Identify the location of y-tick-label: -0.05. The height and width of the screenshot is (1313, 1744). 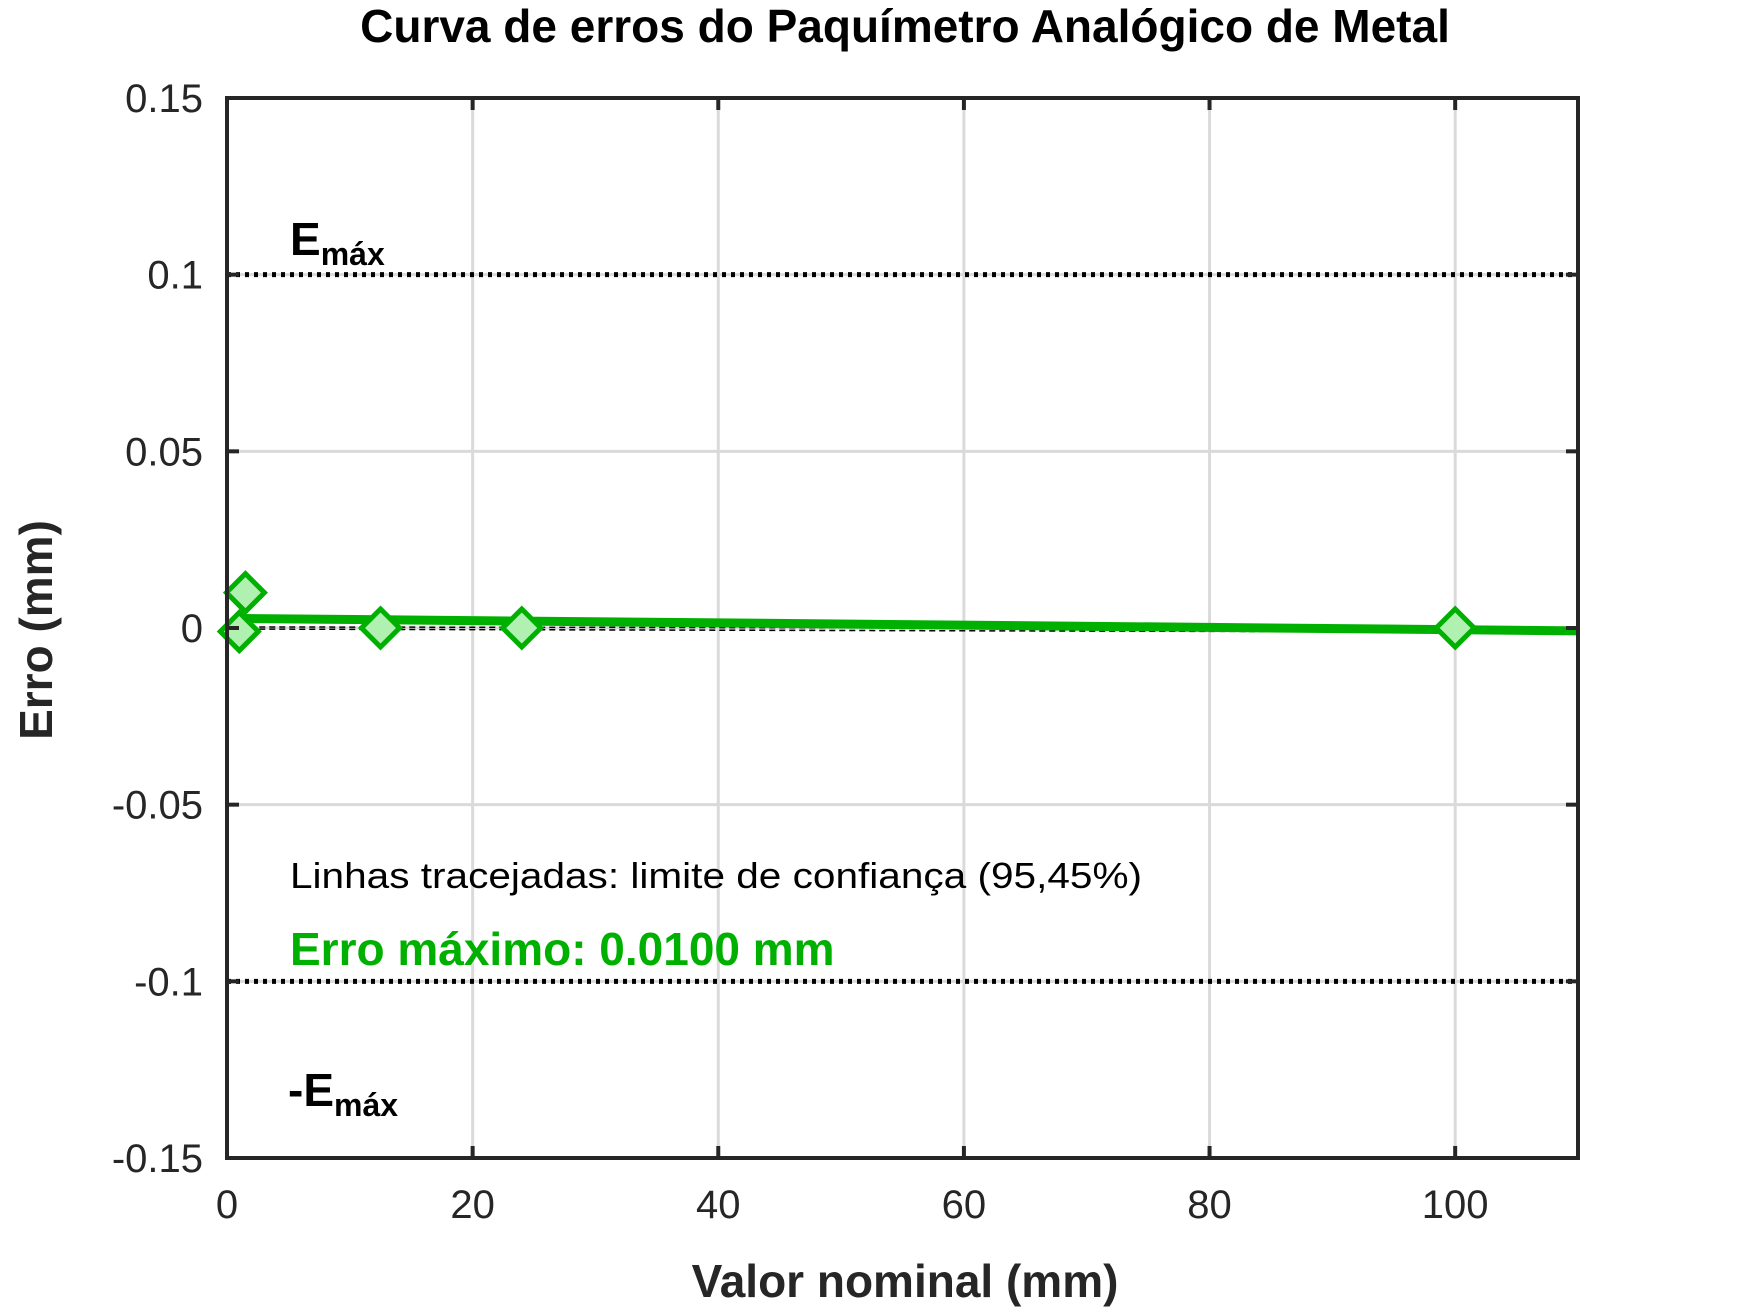
(157, 806).